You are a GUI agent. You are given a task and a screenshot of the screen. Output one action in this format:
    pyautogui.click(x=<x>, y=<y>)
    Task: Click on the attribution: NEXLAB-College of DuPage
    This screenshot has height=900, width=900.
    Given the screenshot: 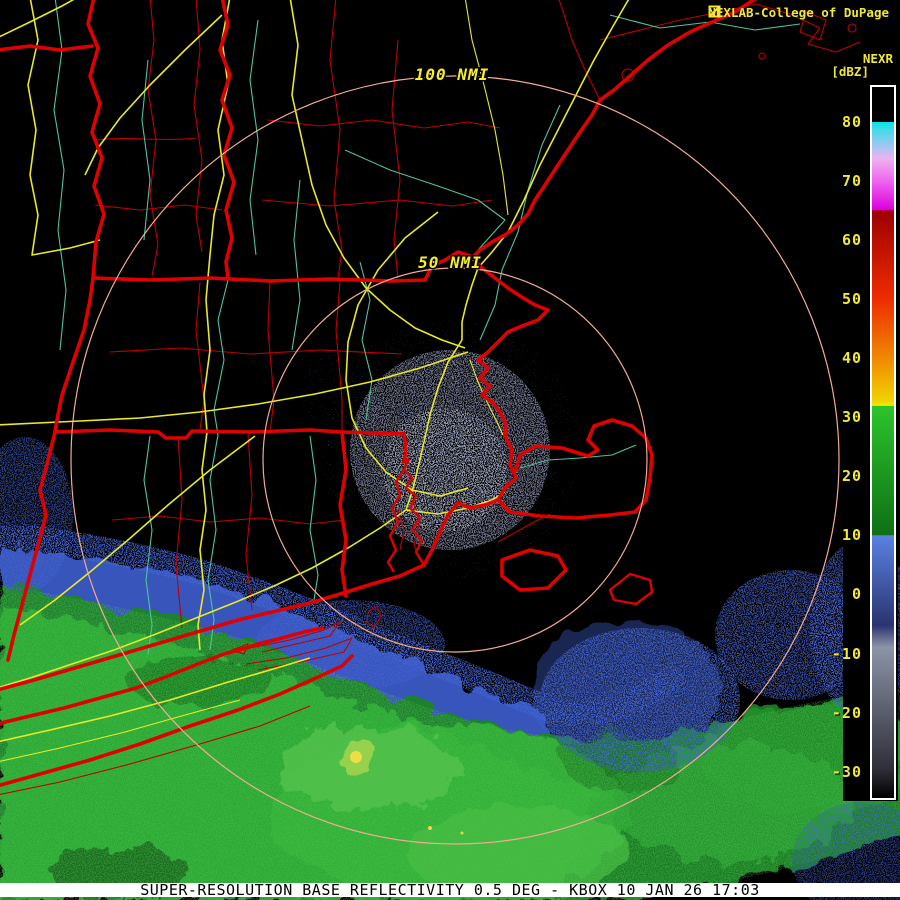 What is the action you would take?
    pyautogui.click(x=798, y=12)
    